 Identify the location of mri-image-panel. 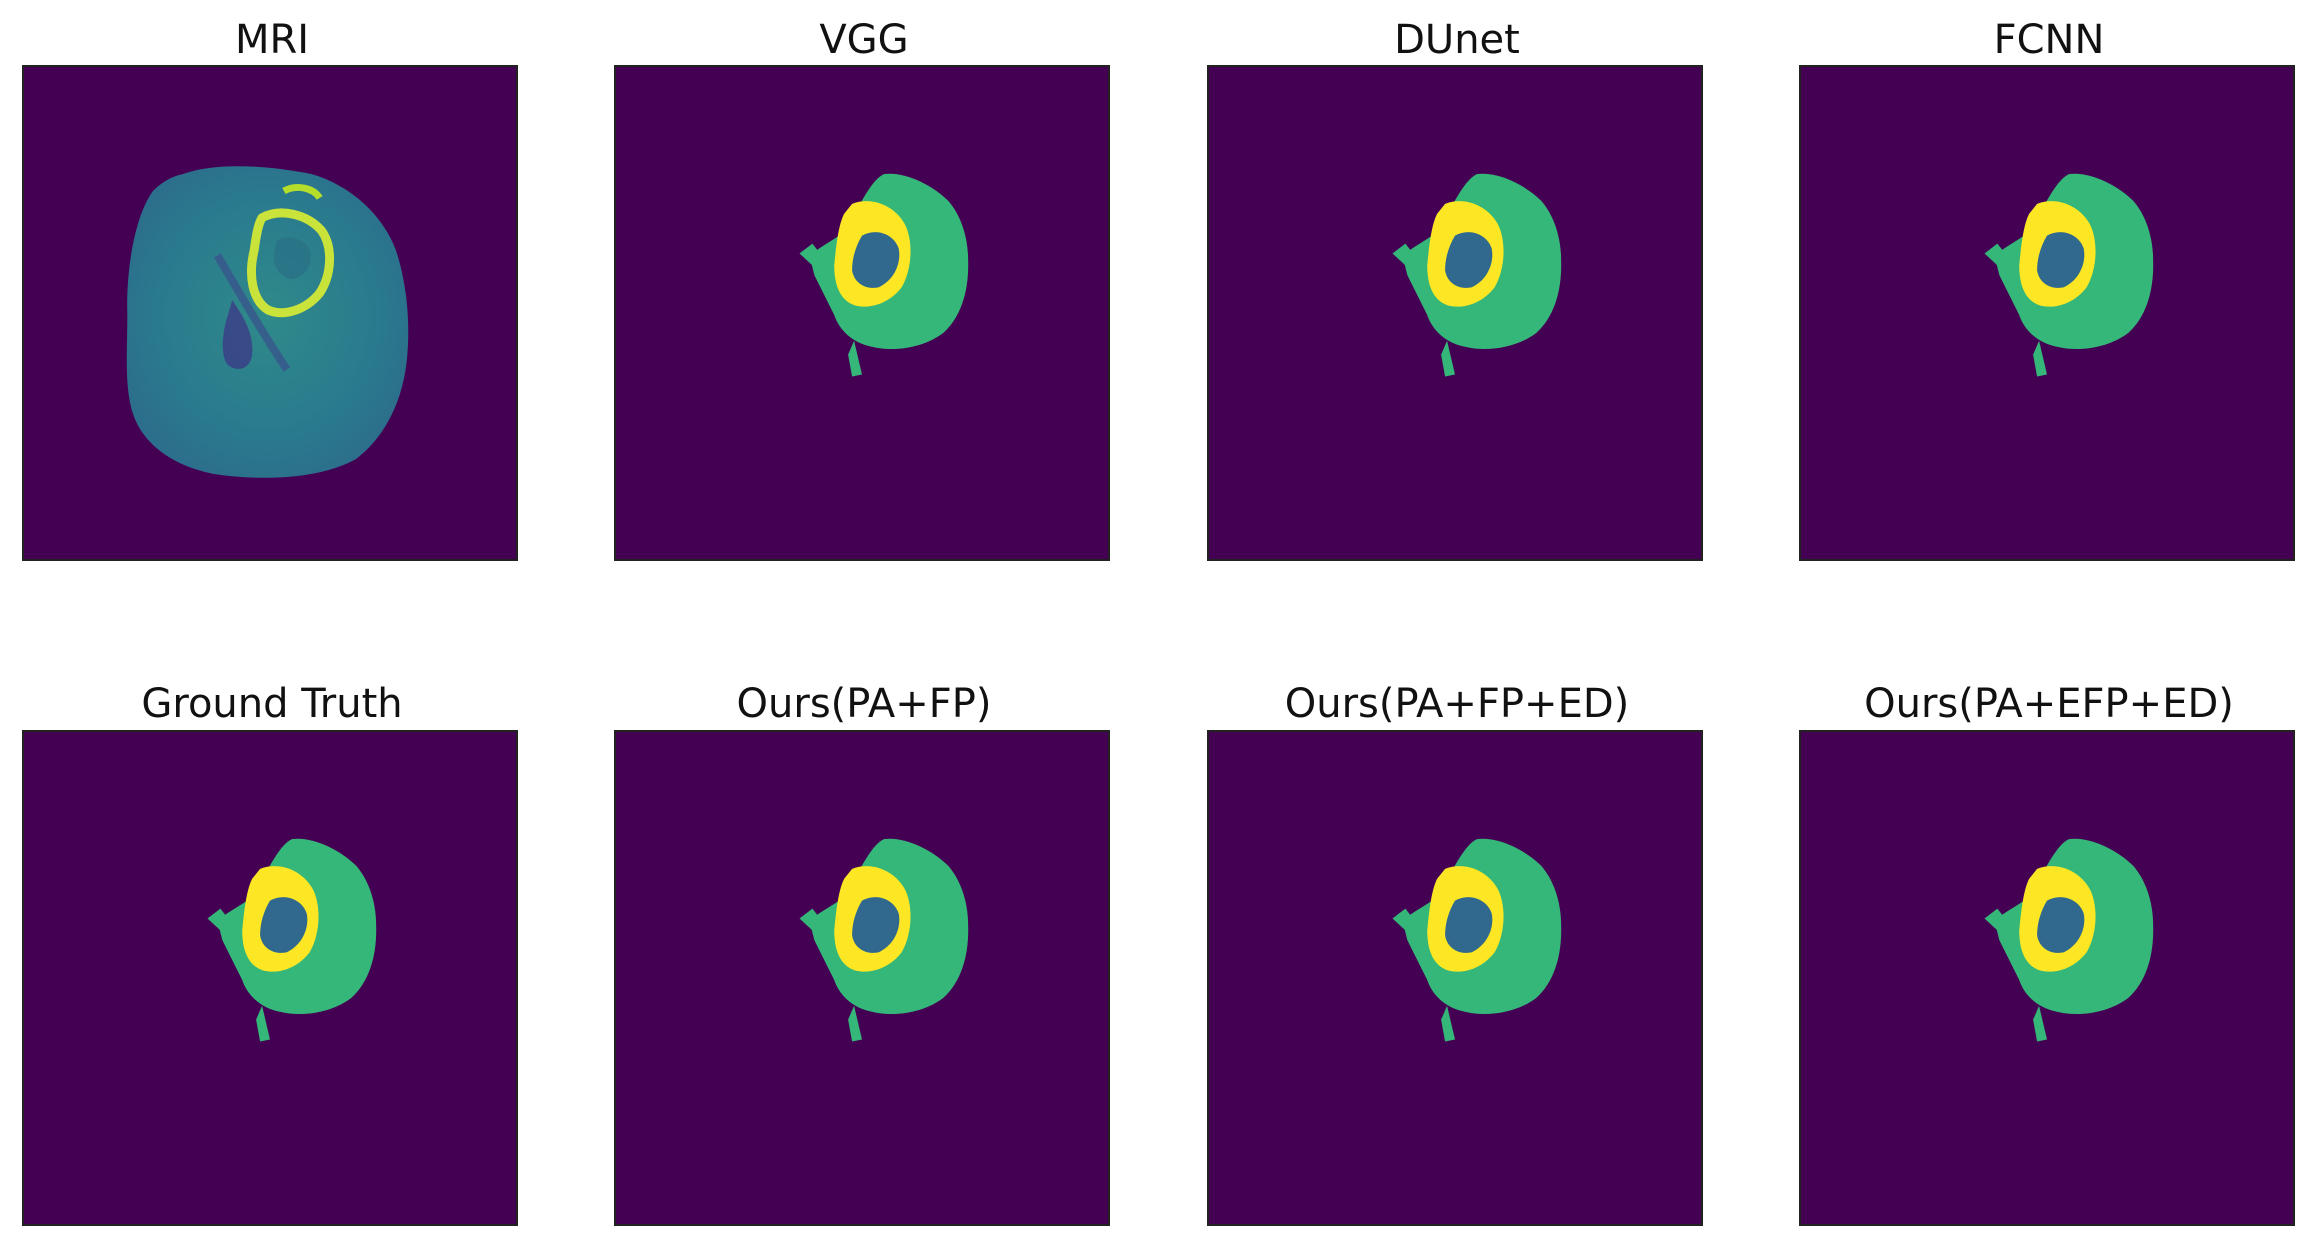
(270, 313).